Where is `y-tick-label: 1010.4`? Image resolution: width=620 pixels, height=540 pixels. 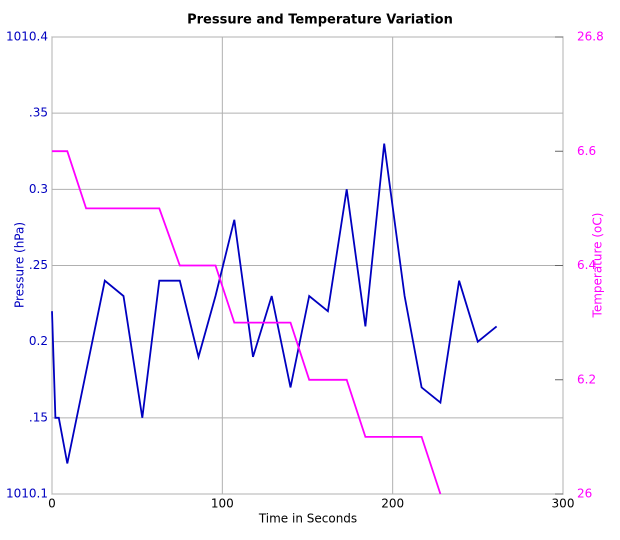 y-tick-label: 1010.4 is located at coordinates (27, 37).